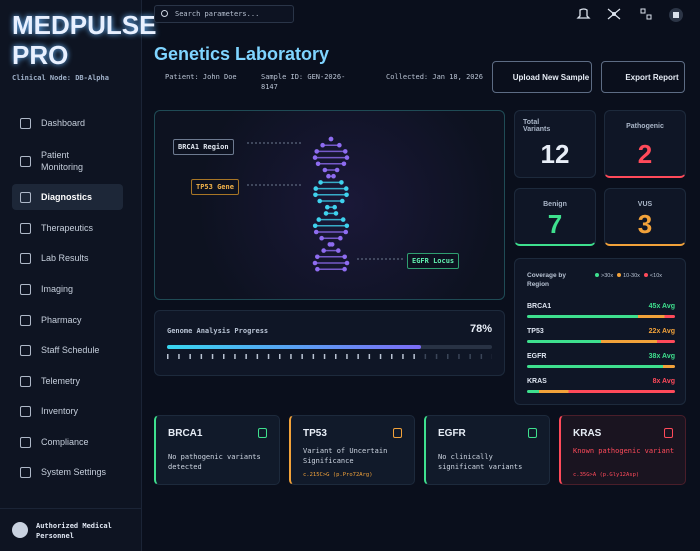 The image size is (700, 551). What do you see at coordinates (67, 258) in the screenshot?
I see `nav-item: Lab Results` at bounding box center [67, 258].